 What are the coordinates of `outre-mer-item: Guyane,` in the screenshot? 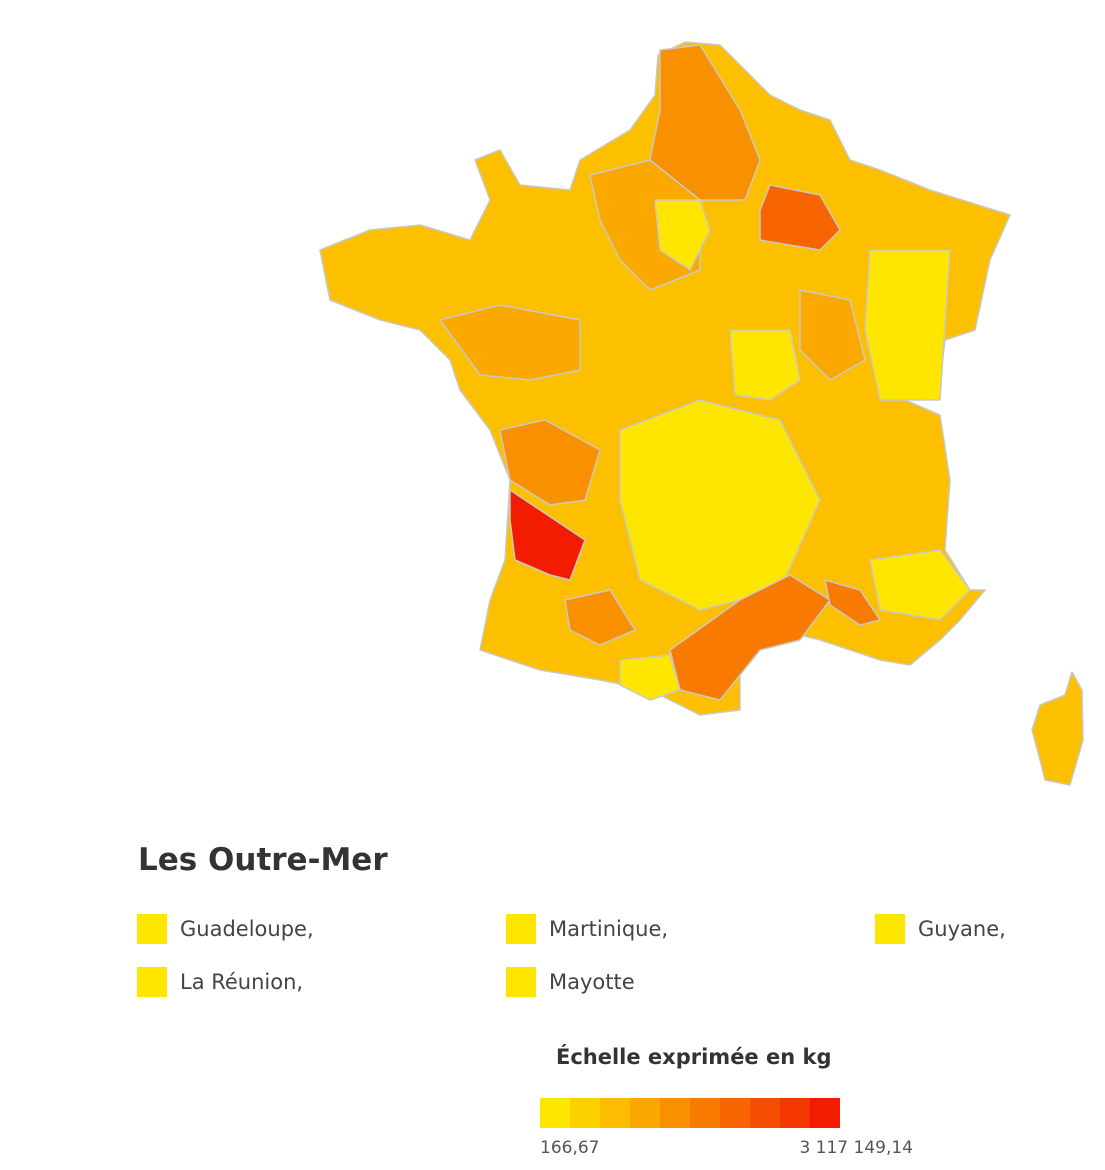 It's located at (940, 929).